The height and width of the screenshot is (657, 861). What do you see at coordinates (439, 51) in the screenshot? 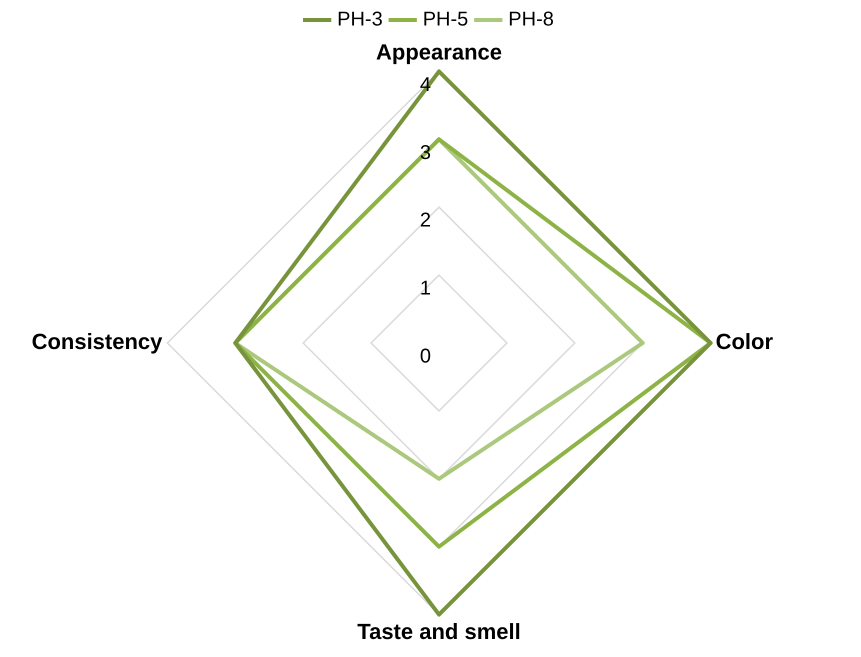
I see `spoke-label: Appearance` at bounding box center [439, 51].